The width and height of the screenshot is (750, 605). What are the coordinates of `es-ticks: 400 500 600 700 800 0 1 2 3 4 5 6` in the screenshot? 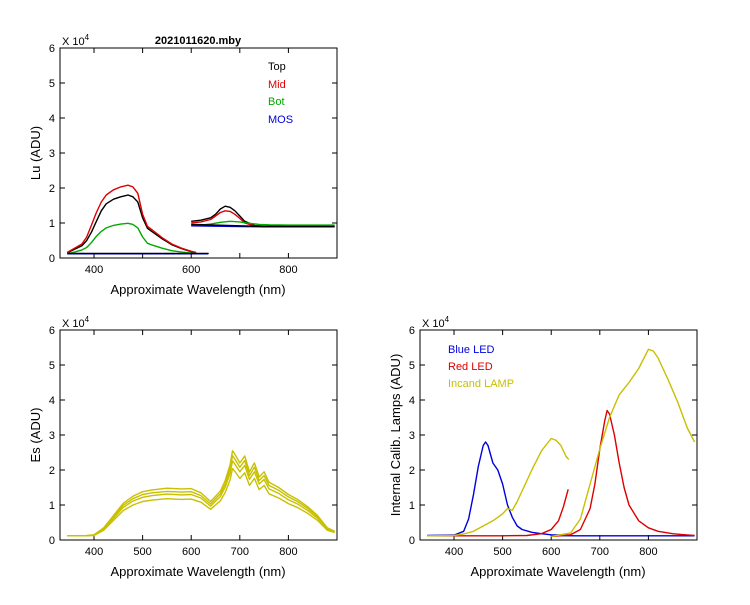 It's located at (193, 441).